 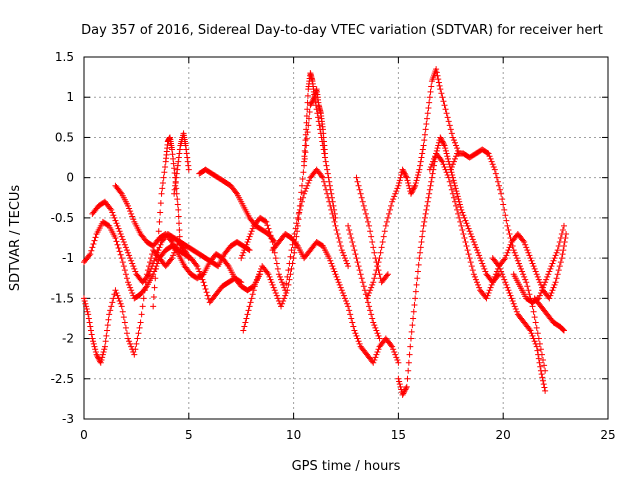 I want to click on series-s19, so click(x=372, y=230).